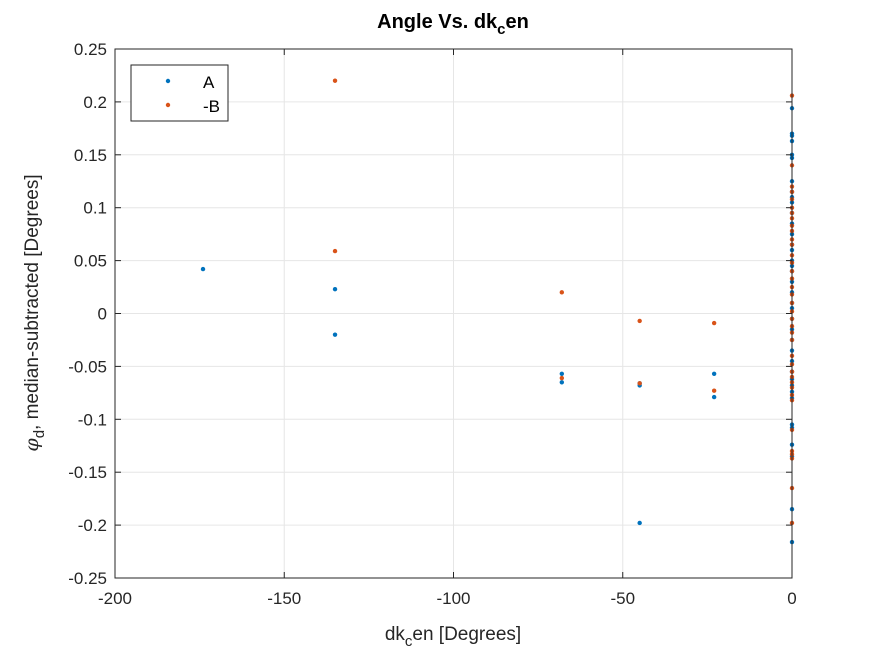 Image resolution: width=875 pixels, height=656 pixels. Describe the element at coordinates (209, 82) in the screenshot. I see `legend-label-a: A` at that location.